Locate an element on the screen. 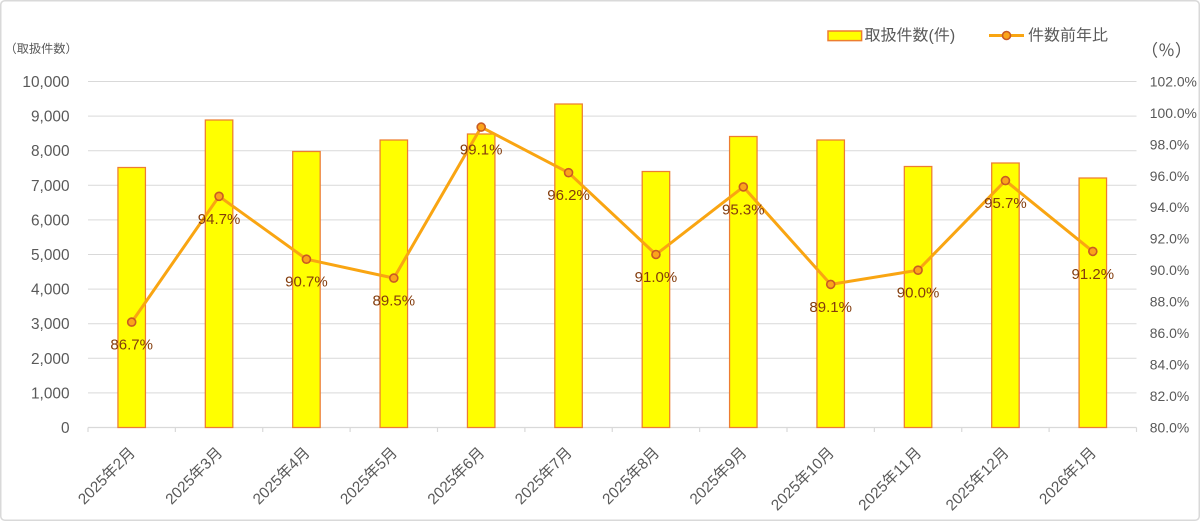 The height and width of the screenshot is (526, 1200). svg-text: 98.0% is located at coordinates (1169, 144).